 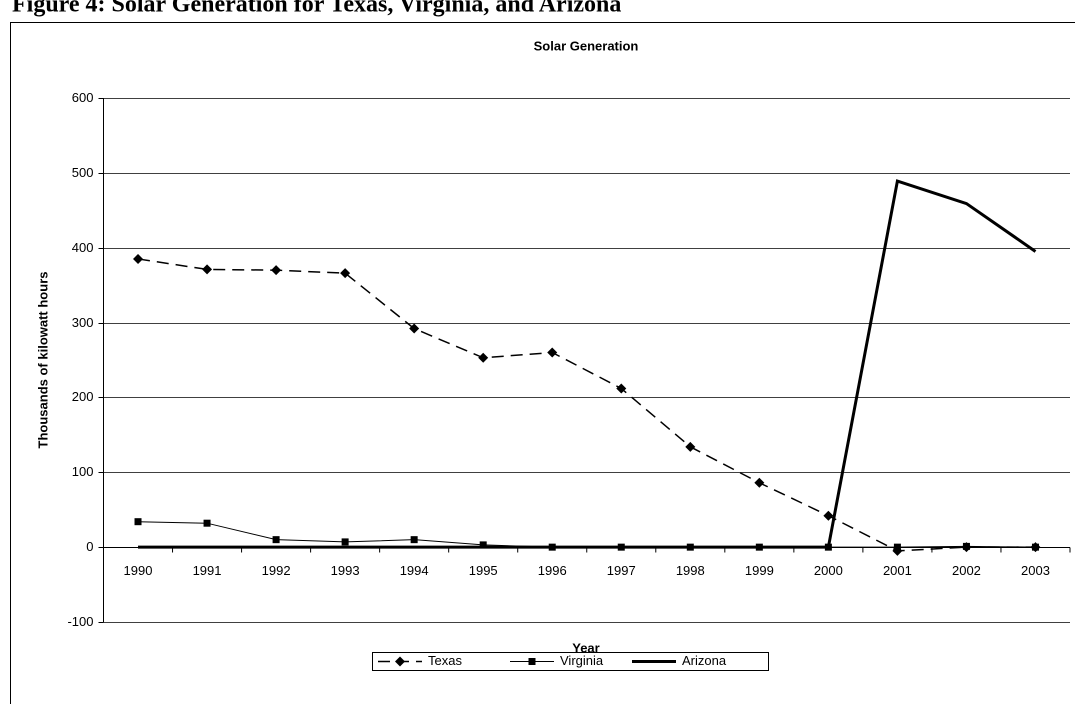 What do you see at coordinates (966, 570) in the screenshot?
I see `x-tick-label: 2002` at bounding box center [966, 570].